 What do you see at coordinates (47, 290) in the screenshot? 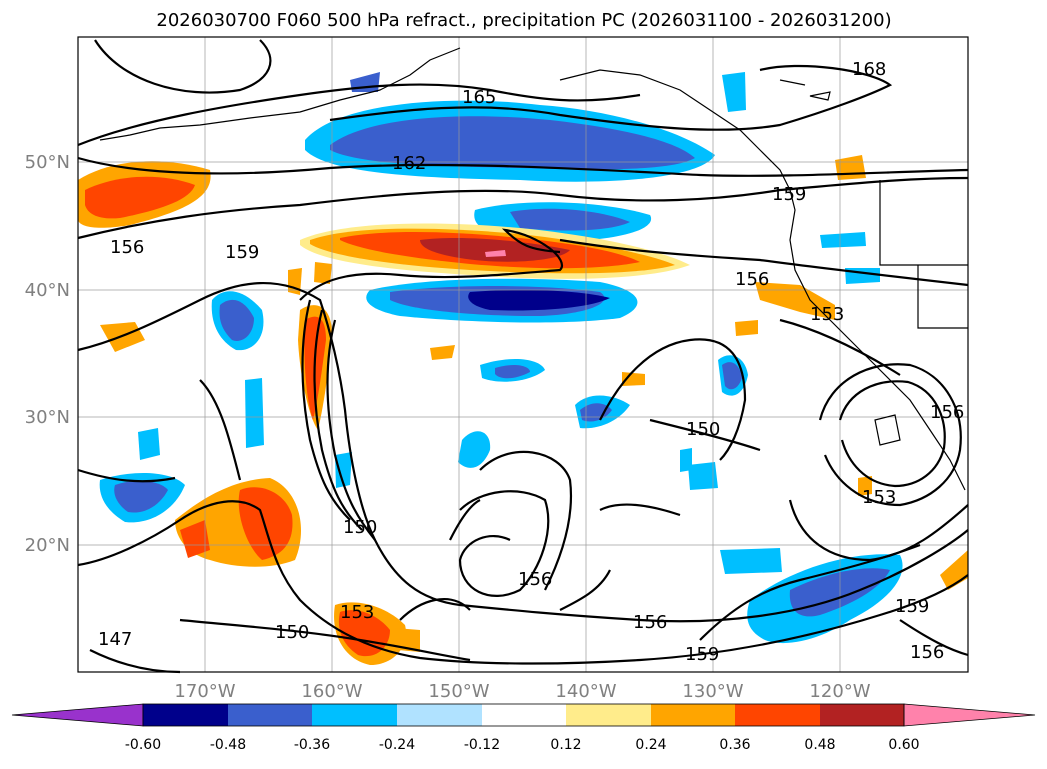
I see `lat-tick-label: 40°N` at bounding box center [47, 290].